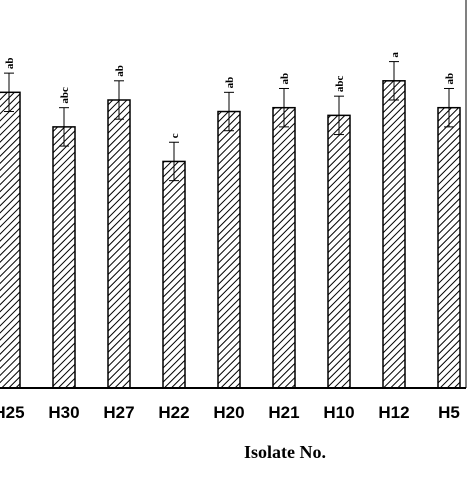 Image resolution: width=474 pixels, height=479 pixels. What do you see at coordinates (449, 107) in the screenshot?
I see `error-bar-h5` at bounding box center [449, 107].